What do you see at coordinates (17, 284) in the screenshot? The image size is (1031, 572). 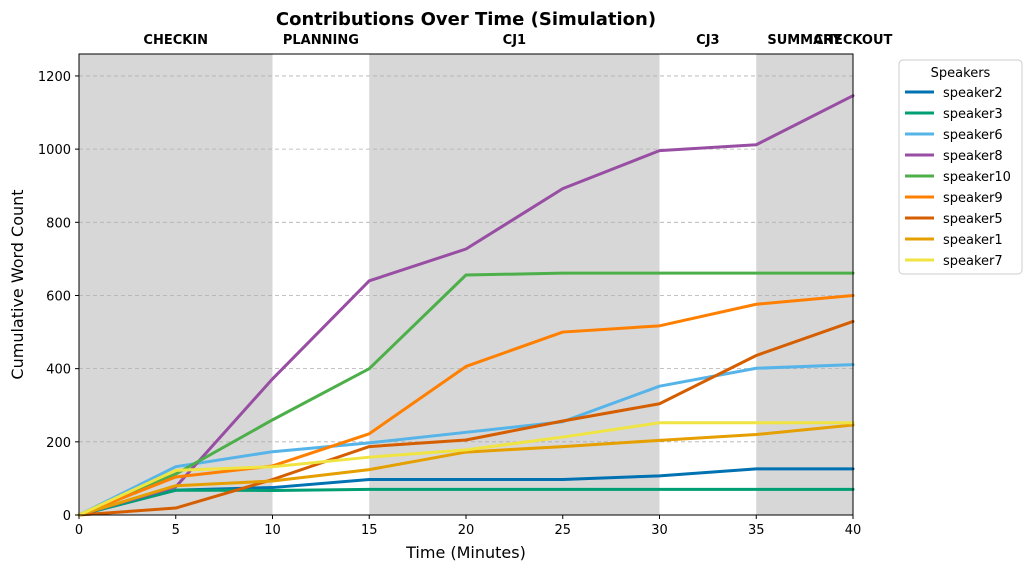 I see `y-axis-label: Cumulative Word Count` at bounding box center [17, 284].